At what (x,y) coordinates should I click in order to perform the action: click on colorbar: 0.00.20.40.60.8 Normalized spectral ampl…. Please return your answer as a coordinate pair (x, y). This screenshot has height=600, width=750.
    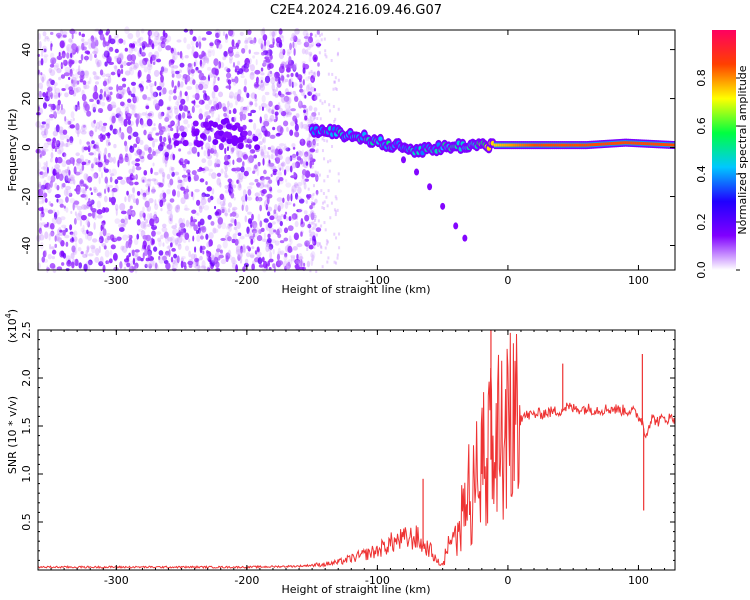
    Looking at the image, I should click on (722, 154).